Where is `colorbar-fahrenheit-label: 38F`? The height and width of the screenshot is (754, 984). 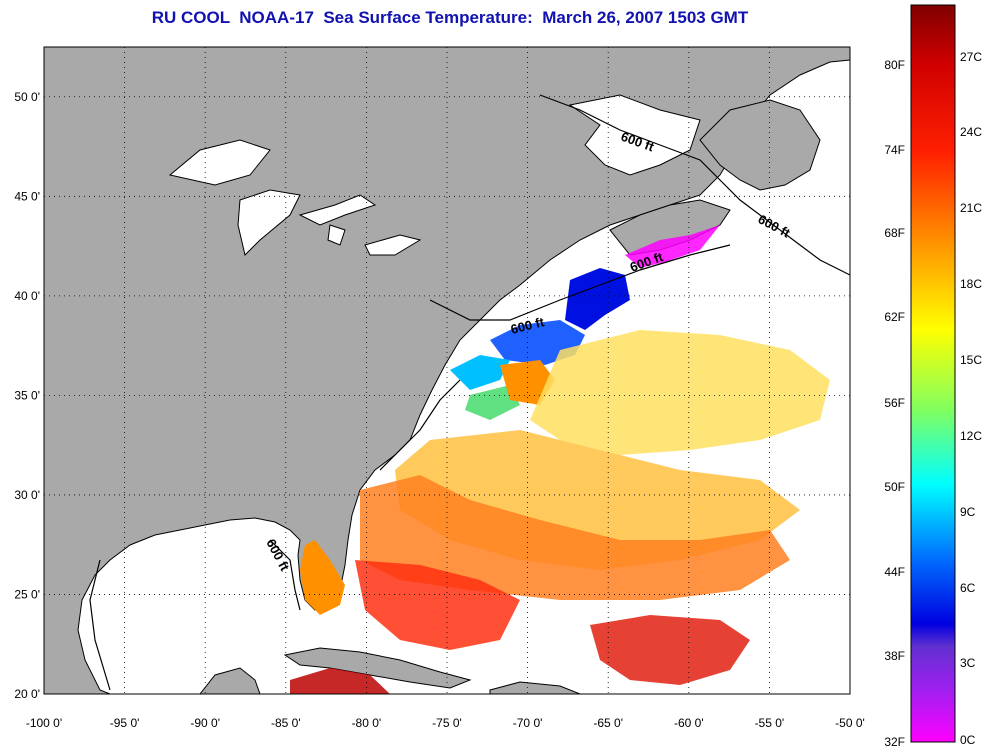
colorbar-fahrenheit-label: 38F is located at coordinates (894, 656).